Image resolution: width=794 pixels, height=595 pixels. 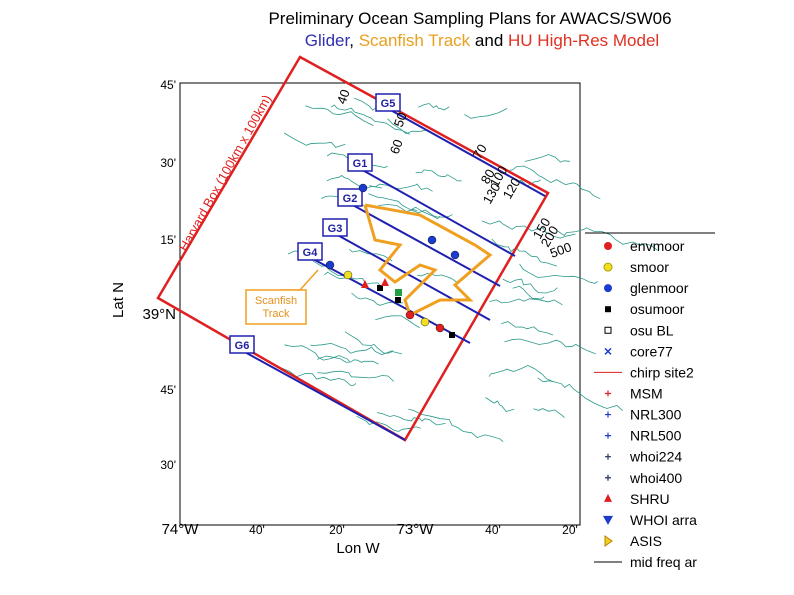 What do you see at coordinates (489, 40) in the screenshot?
I see `subtitle-sep: and` at bounding box center [489, 40].